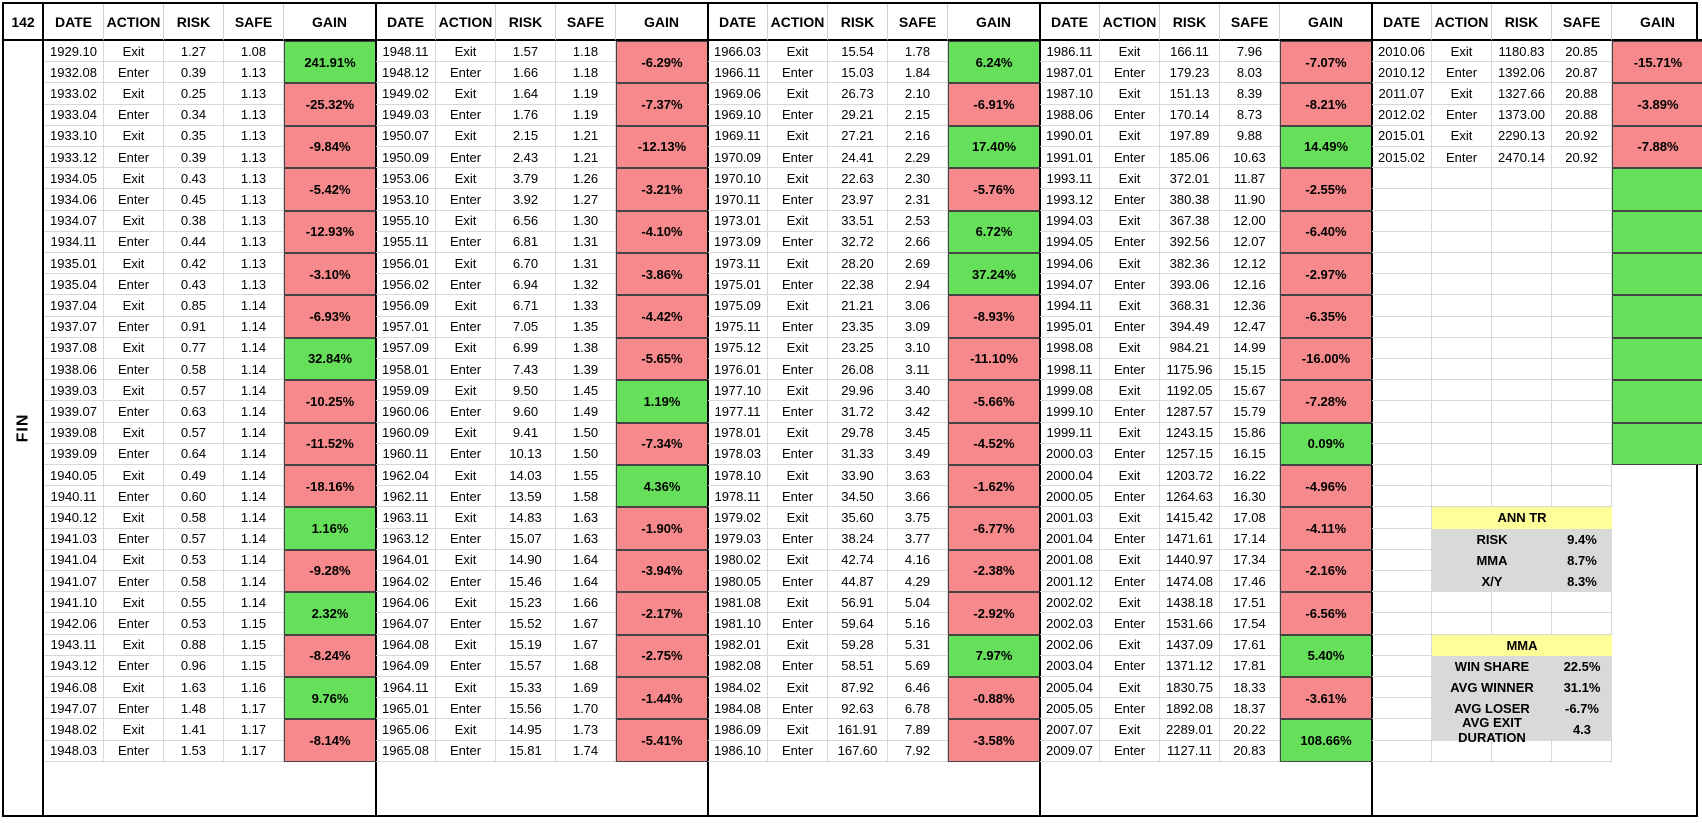 The image size is (1702, 823). Describe the element at coordinates (1070, 497) in the screenshot. I see `date-cell: 2000.05` at that location.